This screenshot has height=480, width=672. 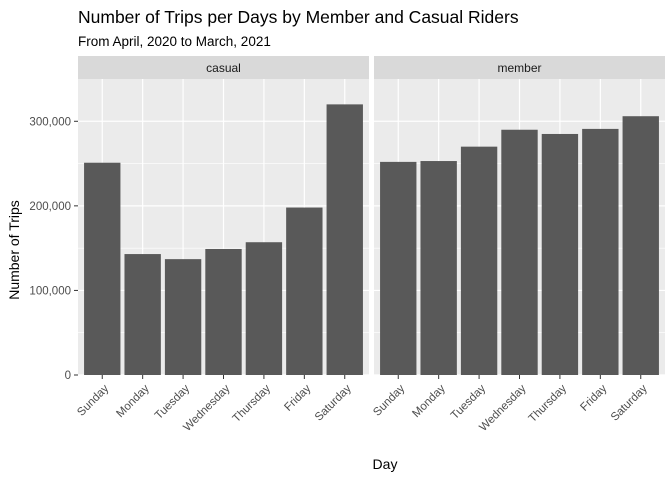 What do you see at coordinates (223, 311) in the screenshot?
I see `bar-casual-wednesday` at bounding box center [223, 311].